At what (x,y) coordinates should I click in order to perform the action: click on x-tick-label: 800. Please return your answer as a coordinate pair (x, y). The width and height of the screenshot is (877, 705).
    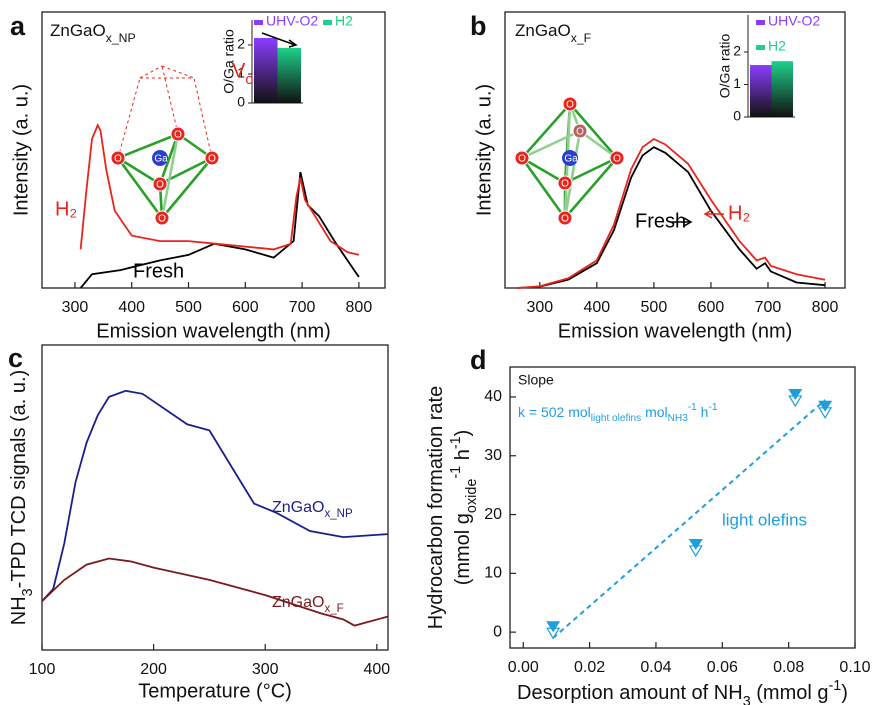
    Looking at the image, I should click on (825, 307).